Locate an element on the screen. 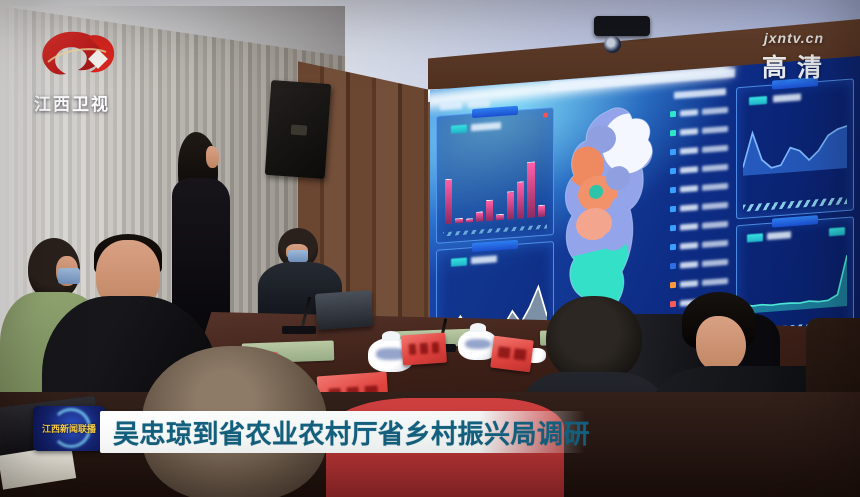 This screenshot has height=497, width=860. presenter-woman-face is located at coordinates (212, 157).